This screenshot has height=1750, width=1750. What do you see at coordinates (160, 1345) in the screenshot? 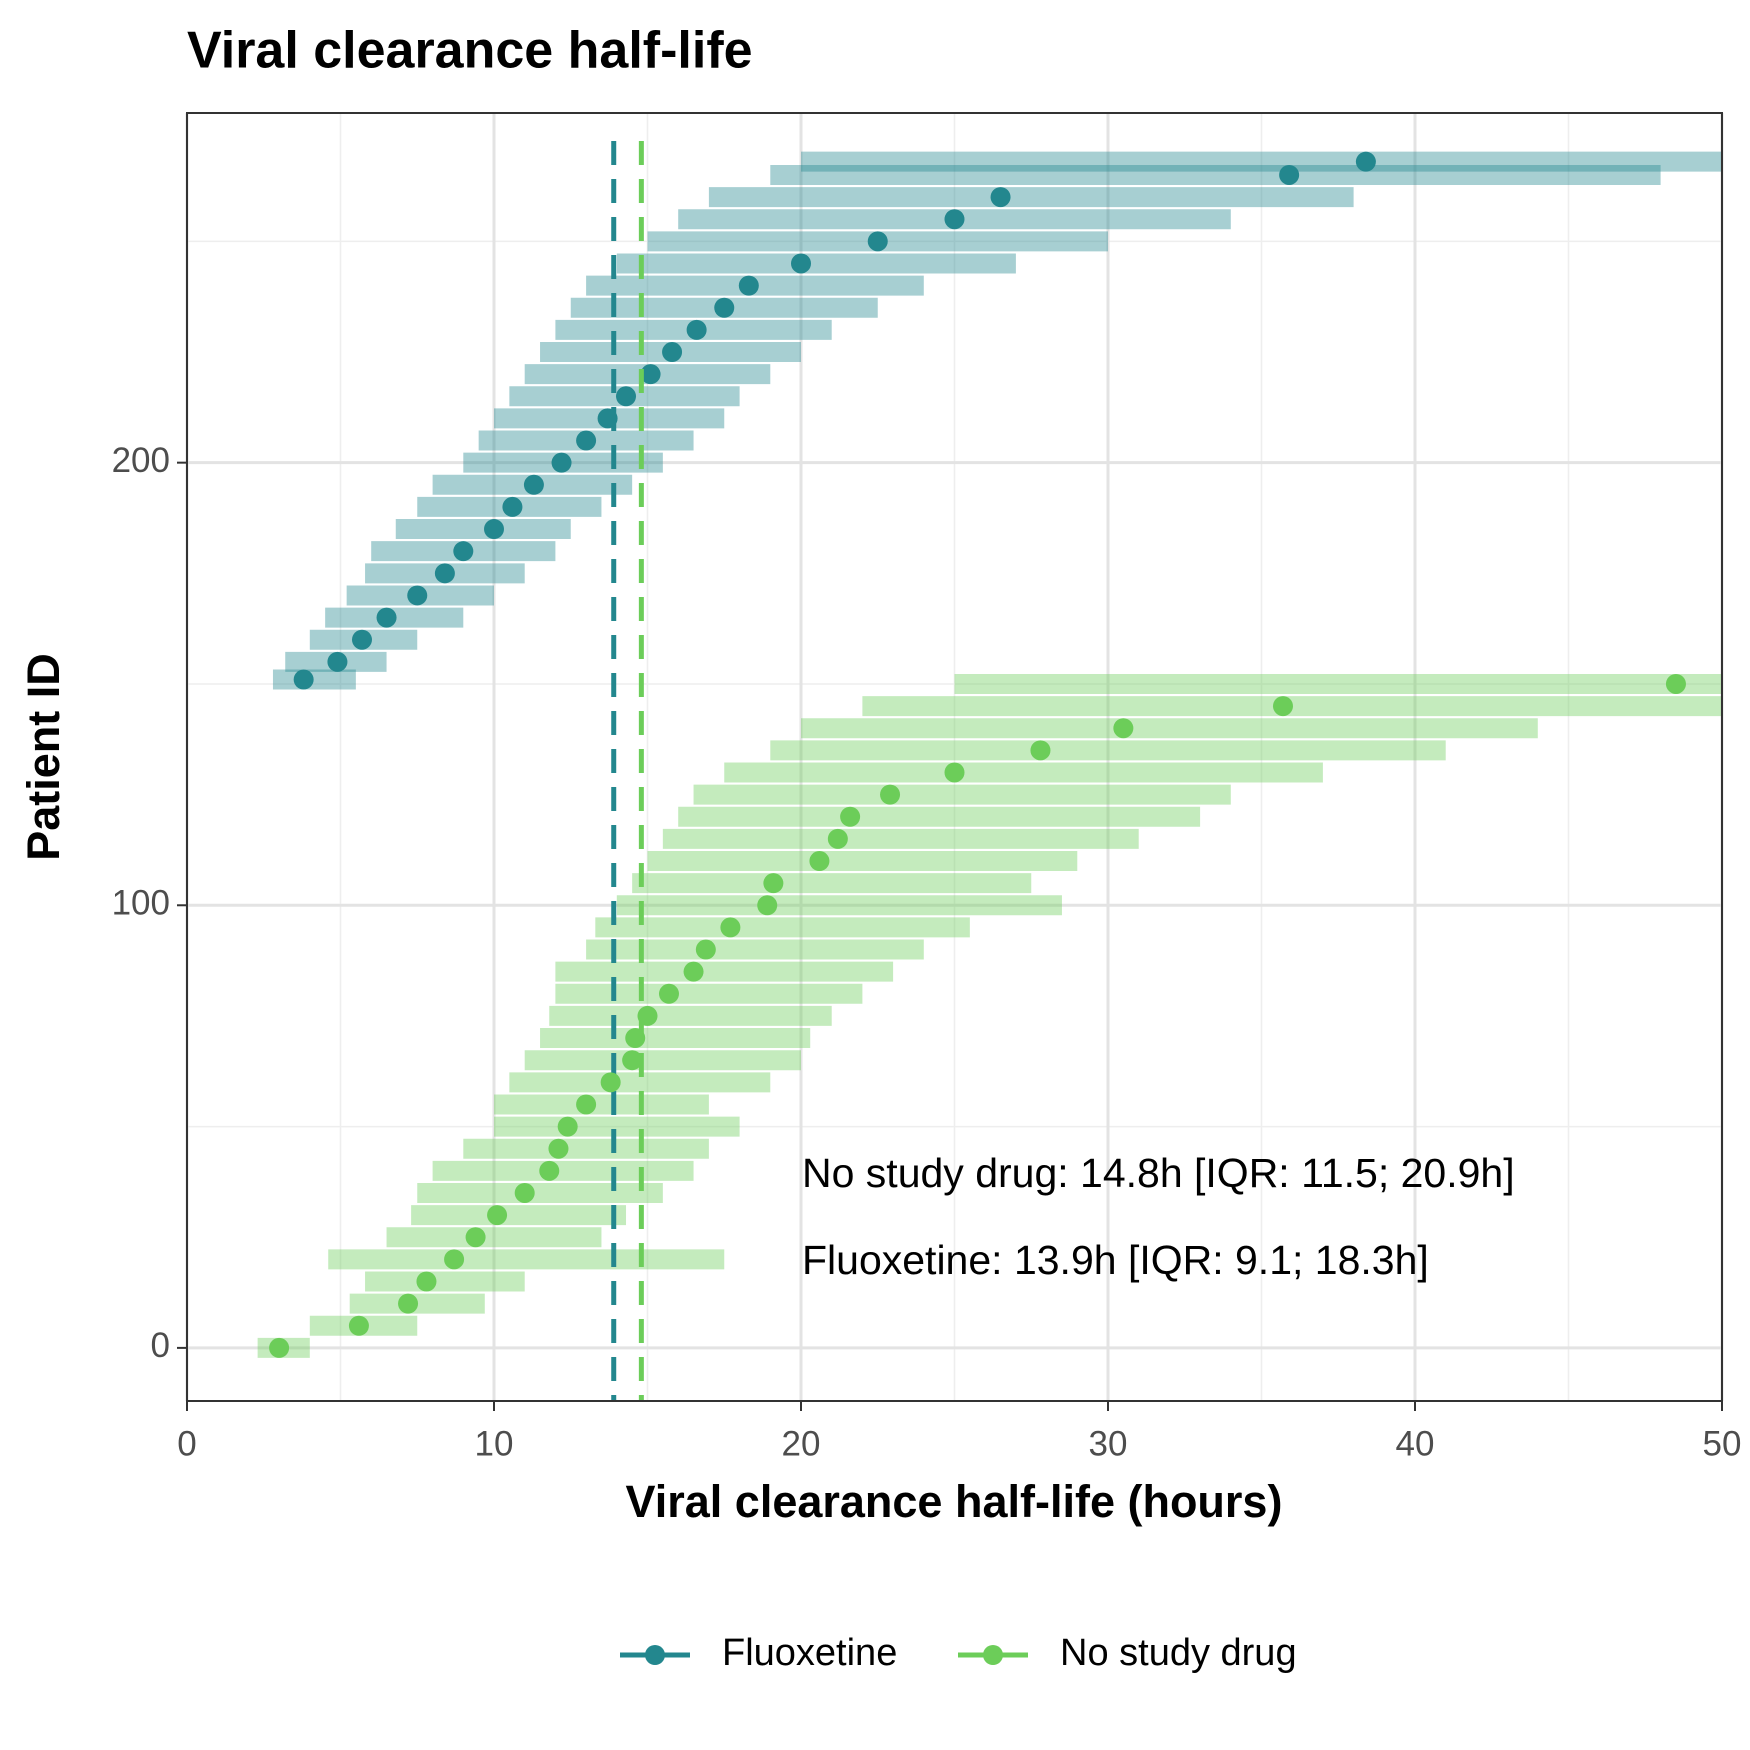
I see `y-tick-label: 0` at bounding box center [160, 1345].